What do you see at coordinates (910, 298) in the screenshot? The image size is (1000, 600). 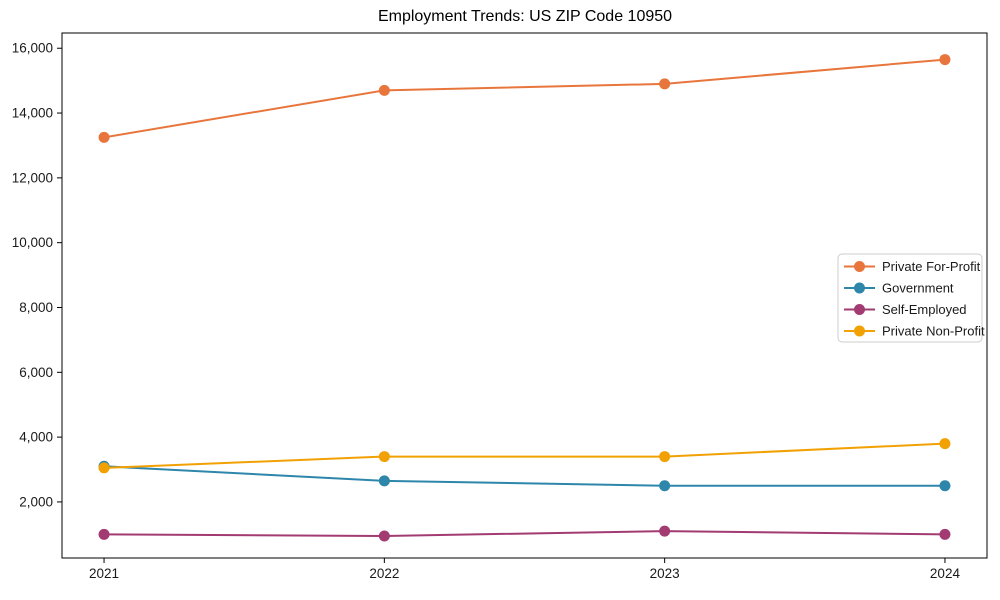 I see `legend-box` at bounding box center [910, 298].